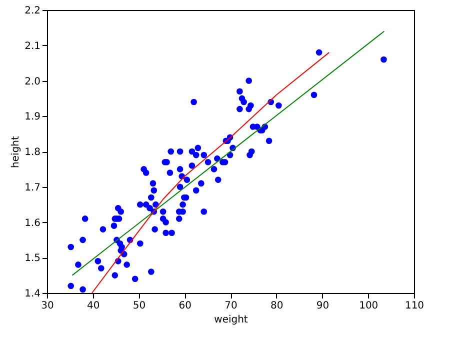 This screenshot has width=474, height=353. I want to click on y-axis-title: height, so click(16, 152).